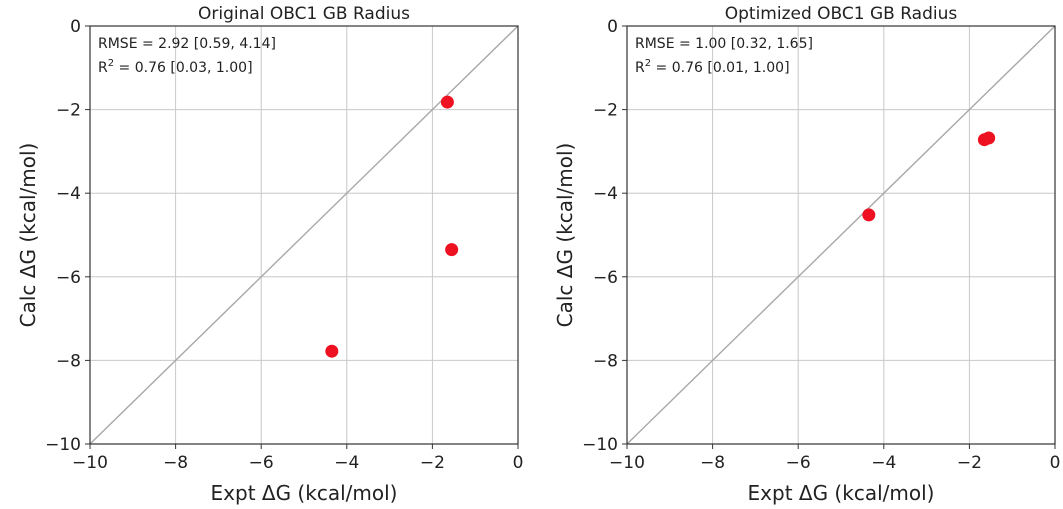 The width and height of the screenshot is (1063, 509). I want to click on r2-annotation: R2 = 0.76 [0.03, 1.00], so click(175, 67).